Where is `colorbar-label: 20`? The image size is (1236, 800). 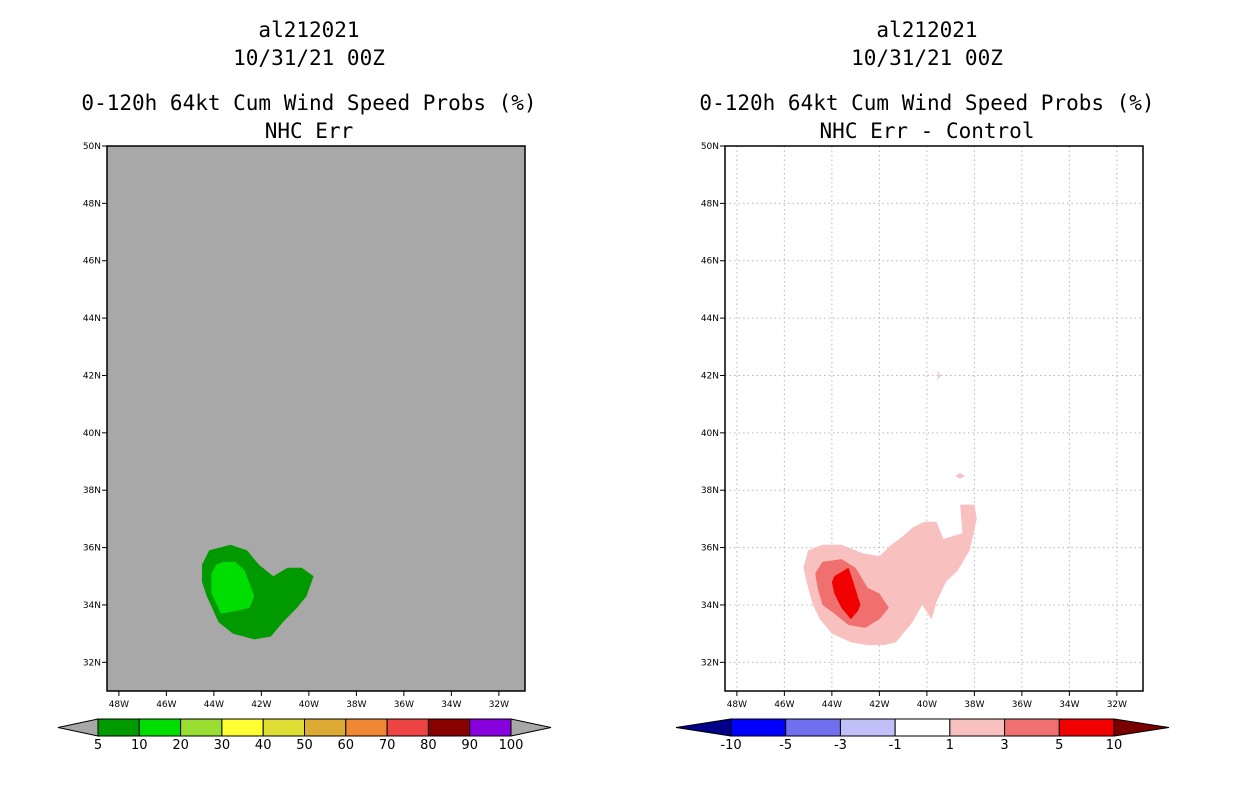
colorbar-label: 20 is located at coordinates (180, 745).